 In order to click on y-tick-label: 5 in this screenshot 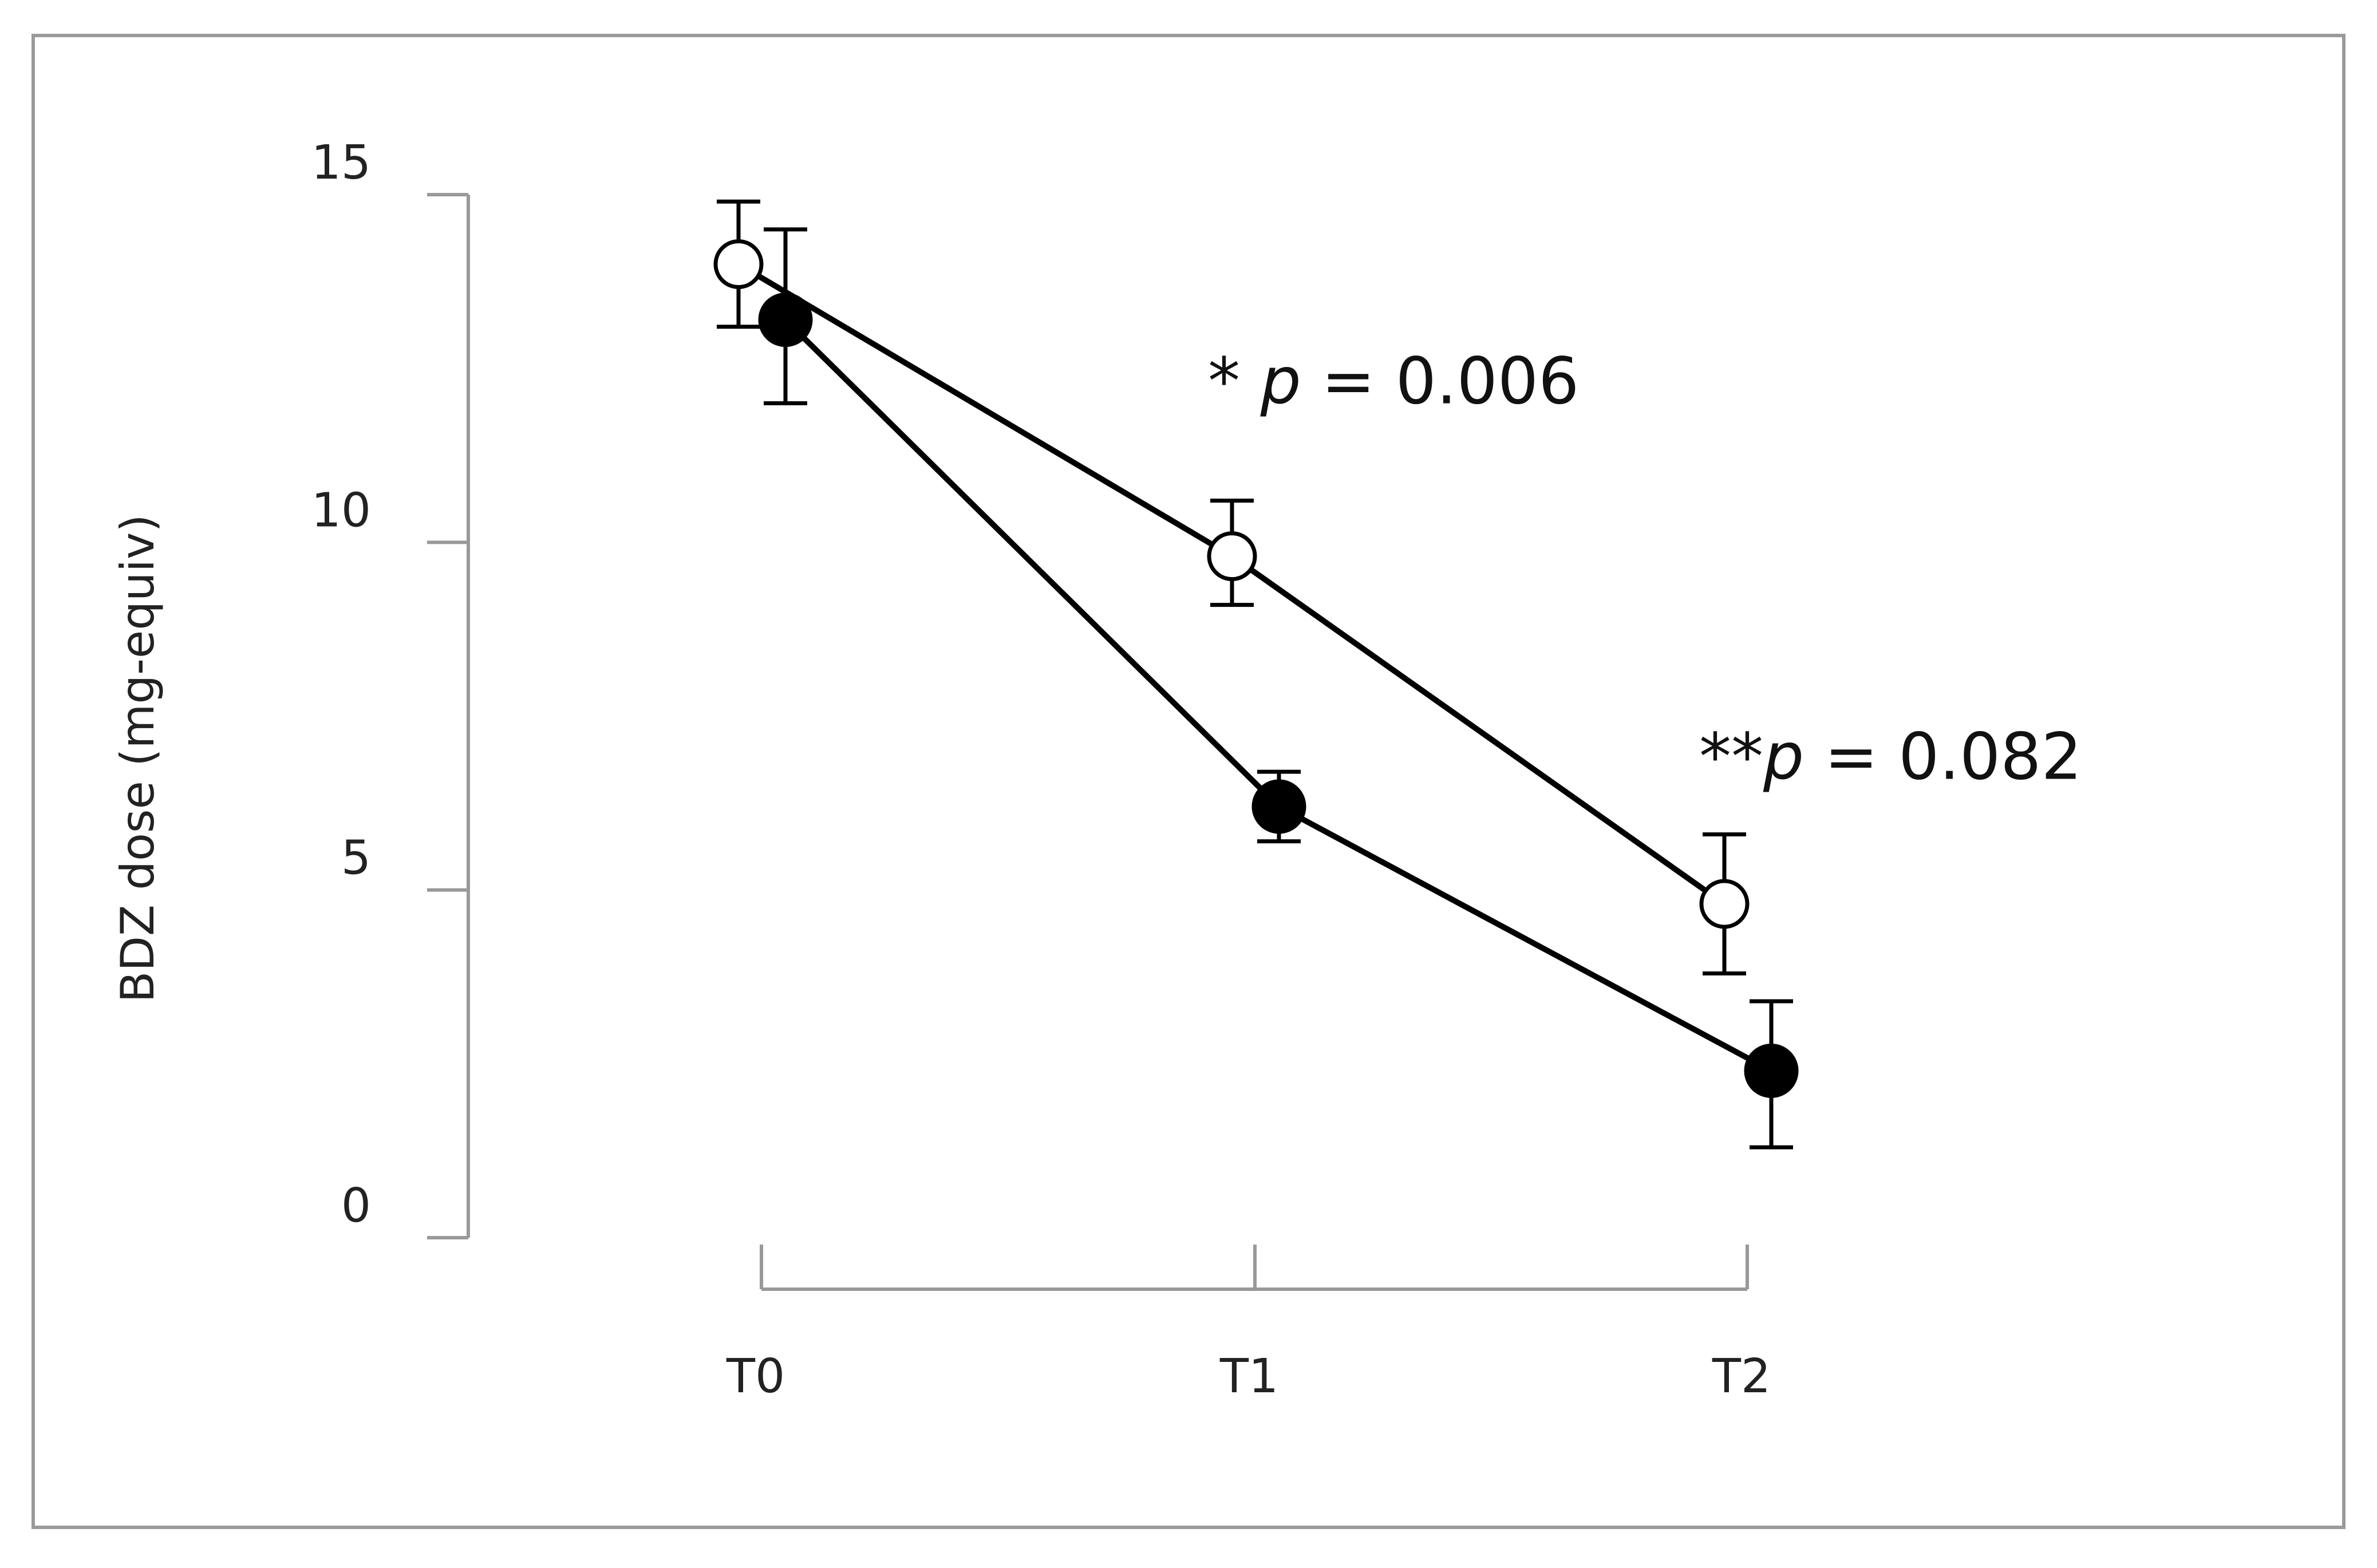, I will do `click(356, 859)`.